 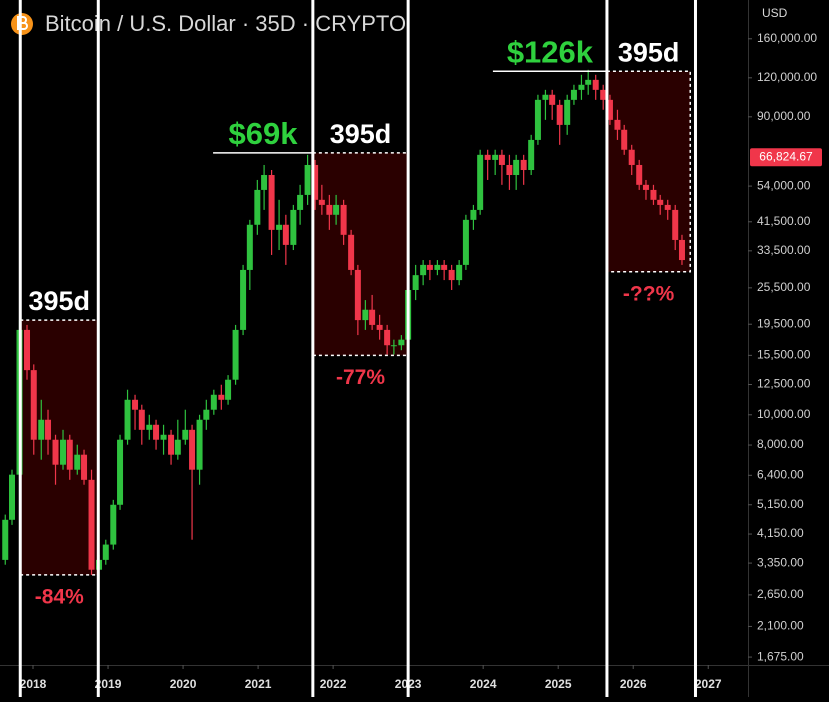 What do you see at coordinates (780, 504) in the screenshot?
I see `y-tick-label: 5,150.00` at bounding box center [780, 504].